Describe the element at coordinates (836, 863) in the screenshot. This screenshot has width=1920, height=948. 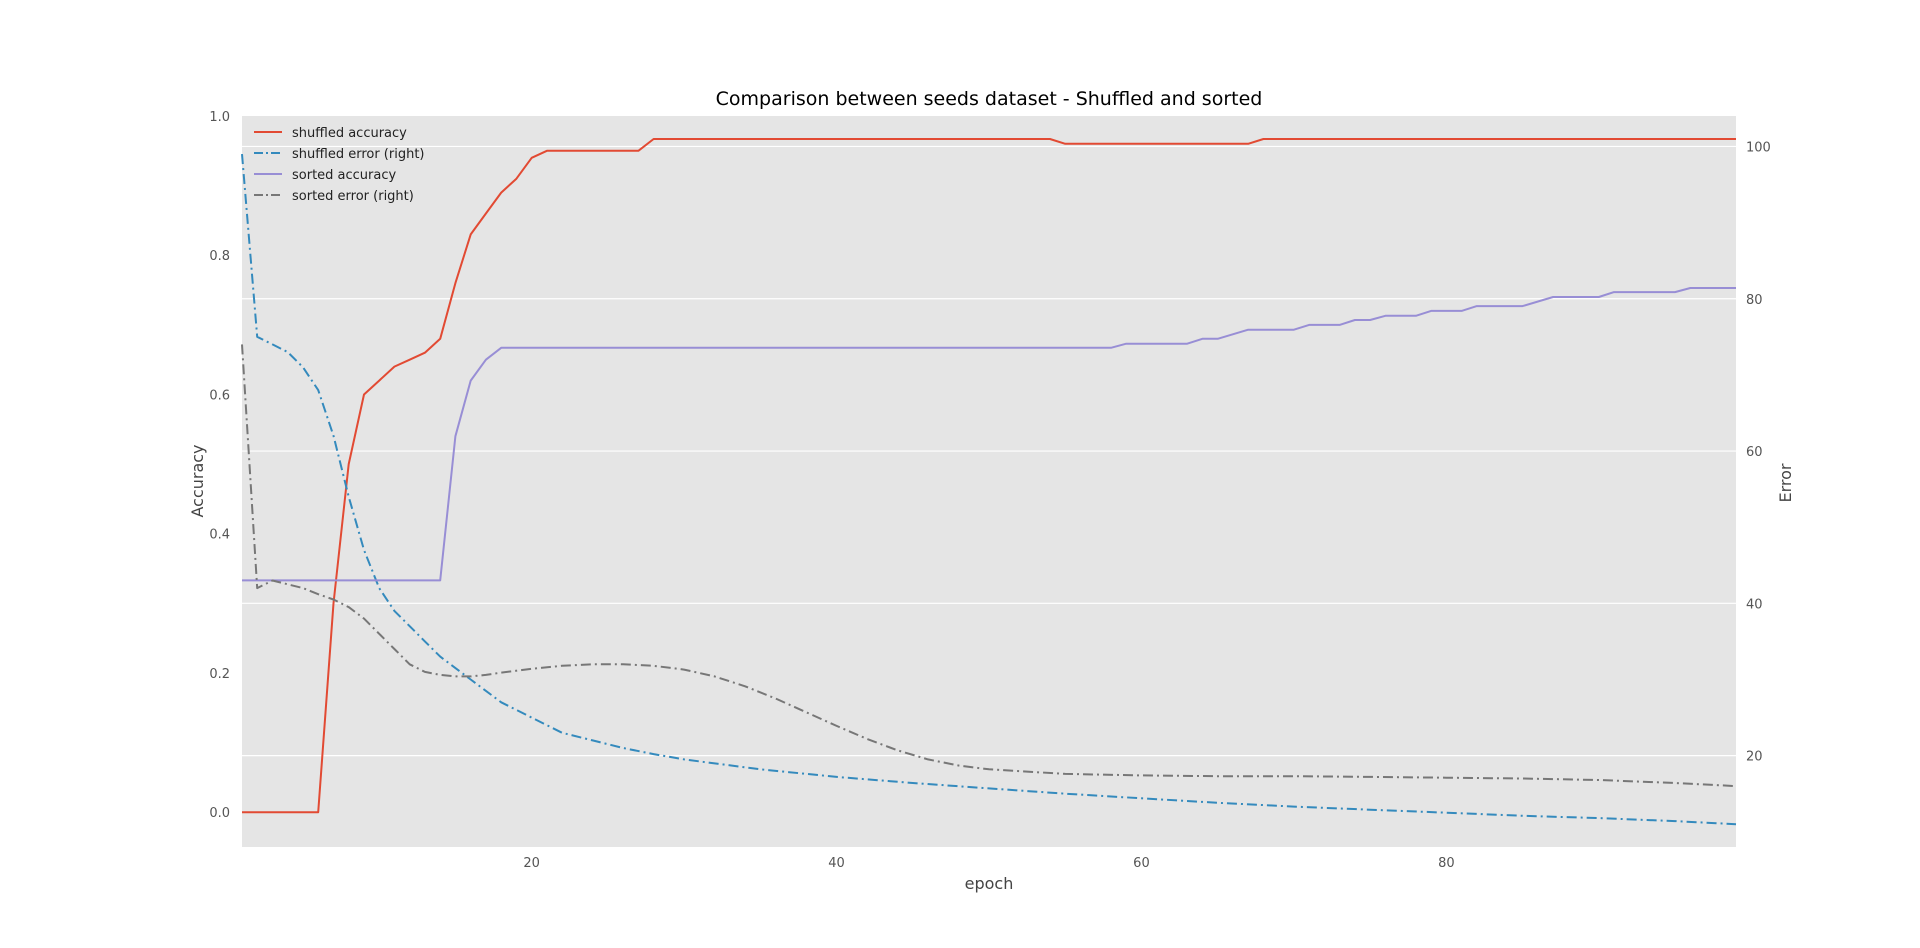
I see `x-tick-label: 40` at that location.